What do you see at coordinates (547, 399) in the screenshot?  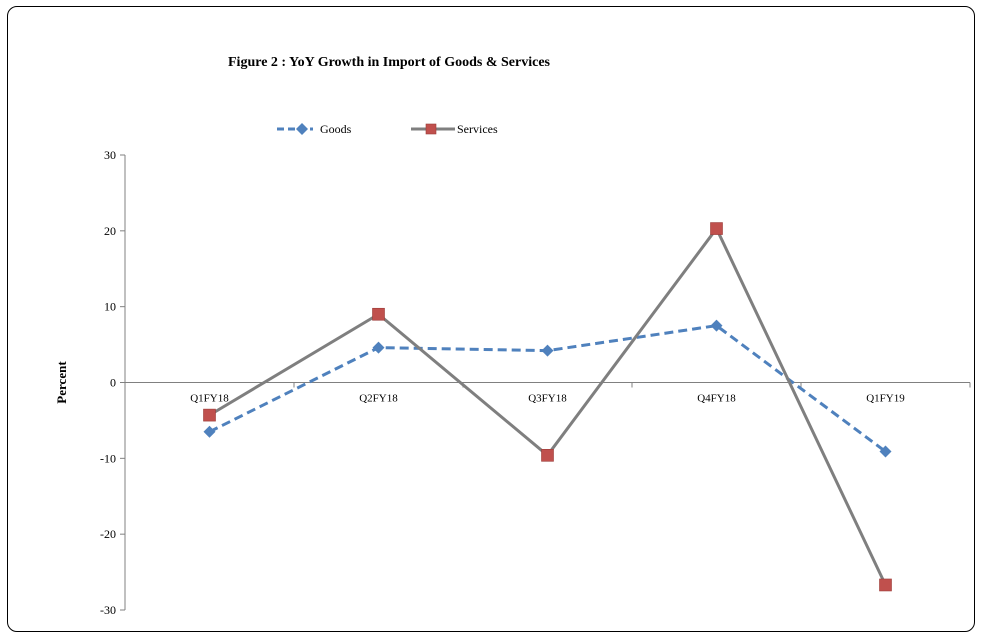 I see `category-label: Q3FY18` at bounding box center [547, 399].